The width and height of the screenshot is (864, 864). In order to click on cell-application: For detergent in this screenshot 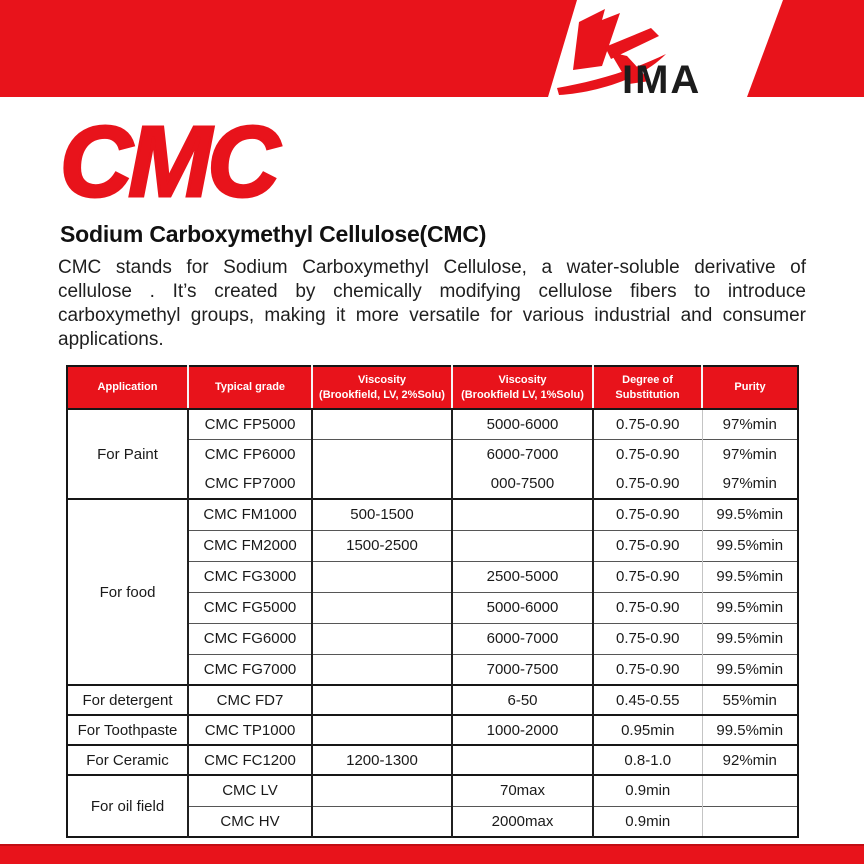, I will do `click(127, 699)`.